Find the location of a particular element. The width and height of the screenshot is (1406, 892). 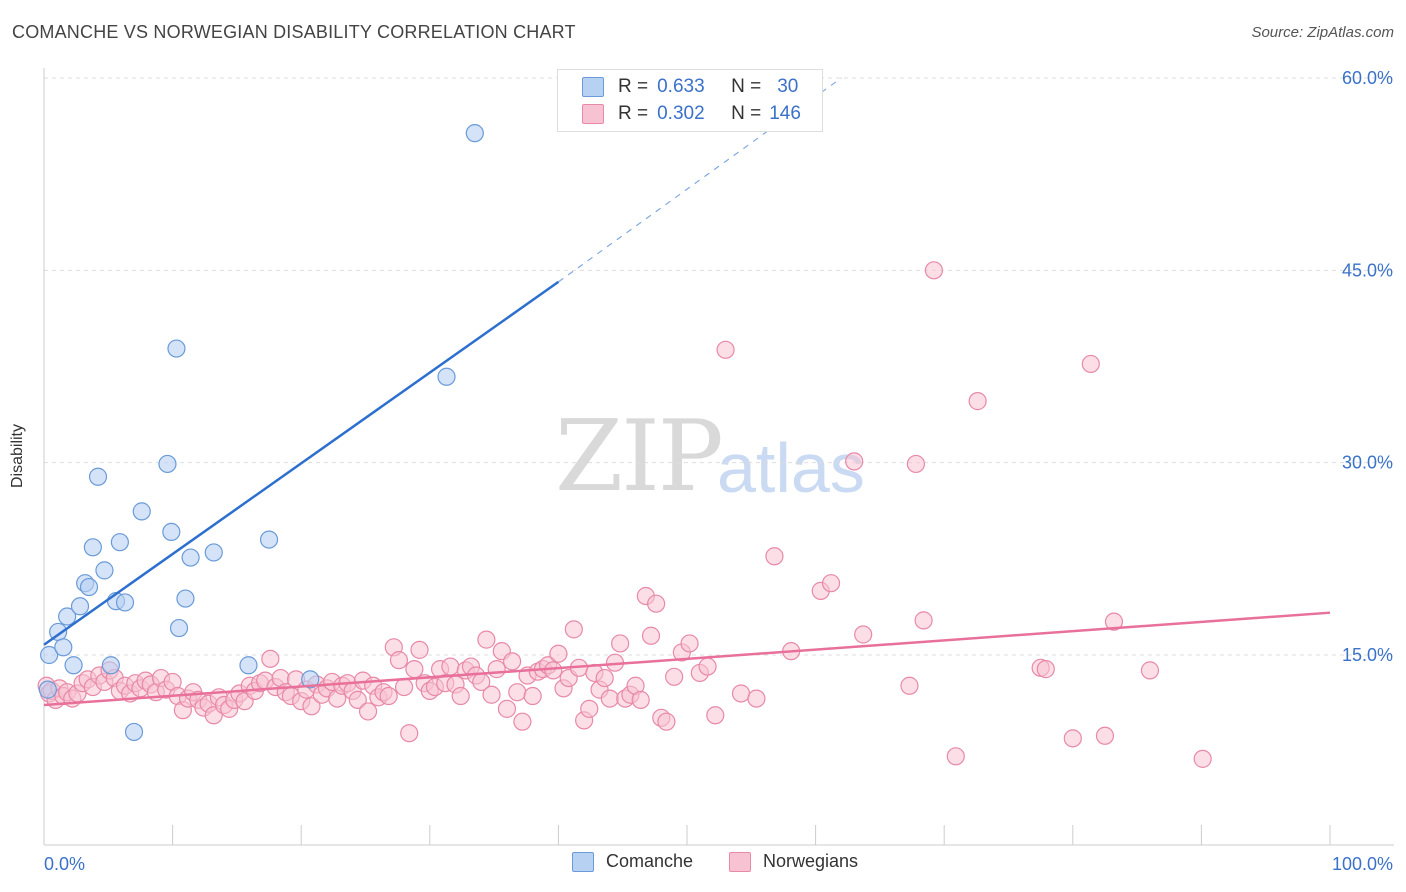

series-legend: Comanche Norwegians is located at coordinates (703, 864).